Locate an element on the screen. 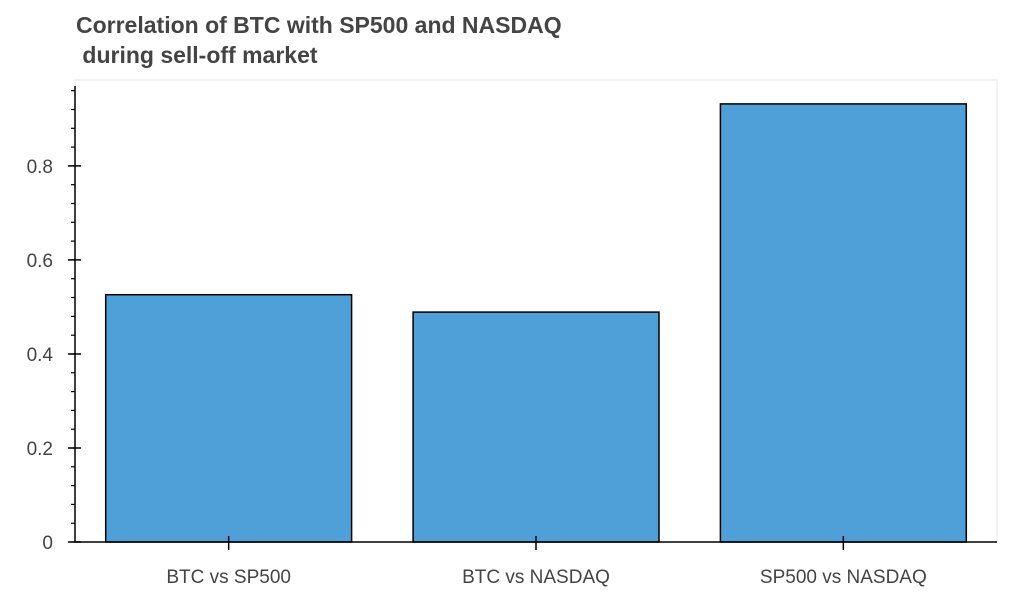  y-tick-label-4: 0.8 is located at coordinates (40, 167).